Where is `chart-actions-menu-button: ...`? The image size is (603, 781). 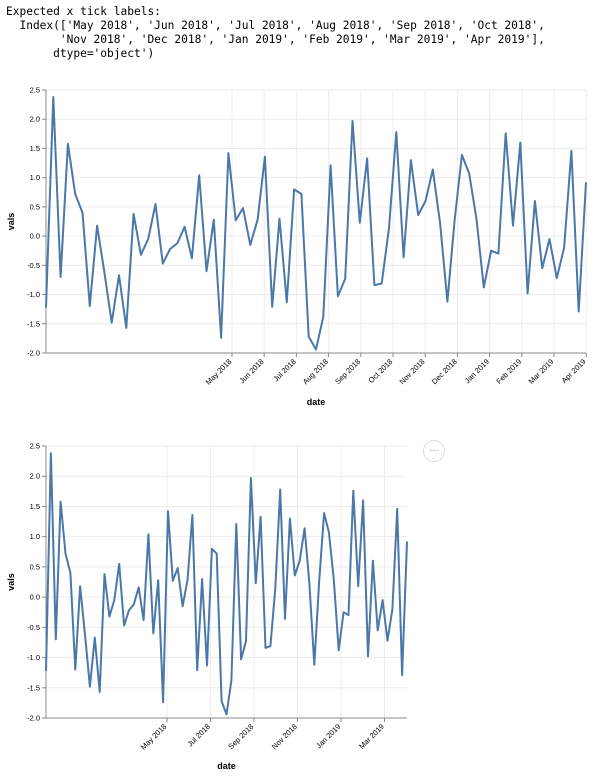 chart-actions-menu-button: ... is located at coordinates (434, 451).